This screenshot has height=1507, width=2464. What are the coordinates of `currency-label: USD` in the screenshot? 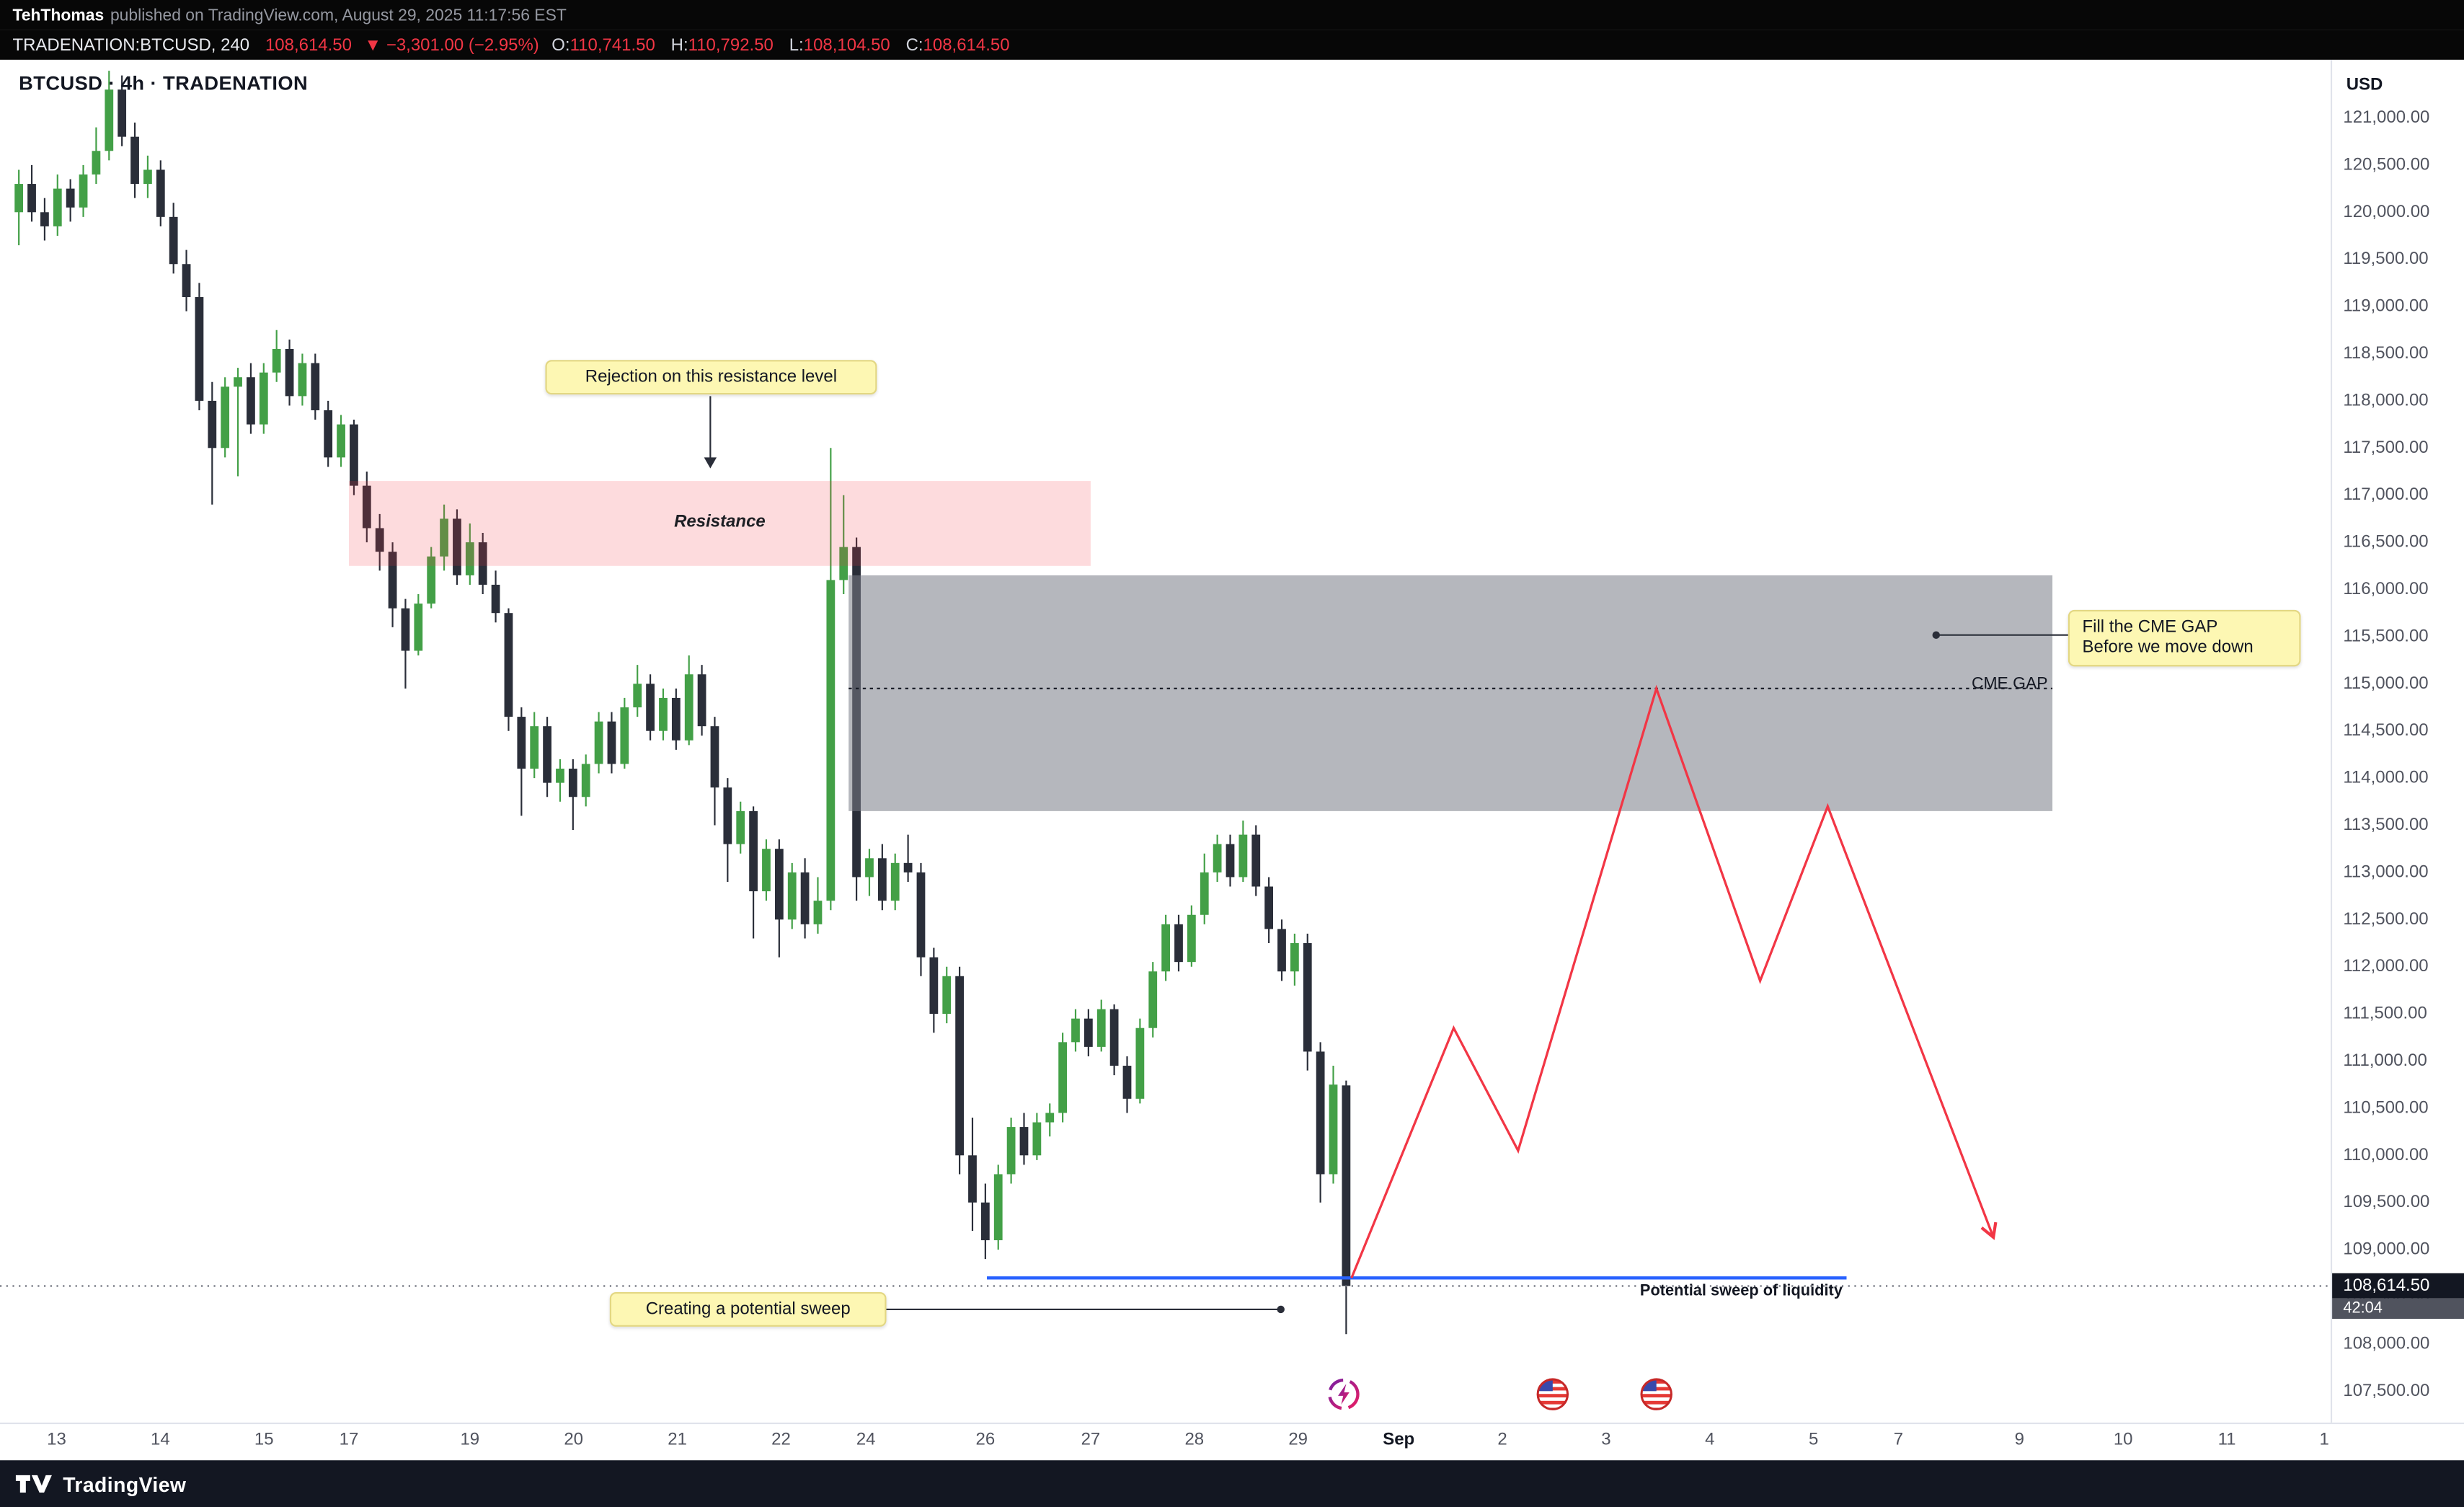 It's located at (2364, 84).